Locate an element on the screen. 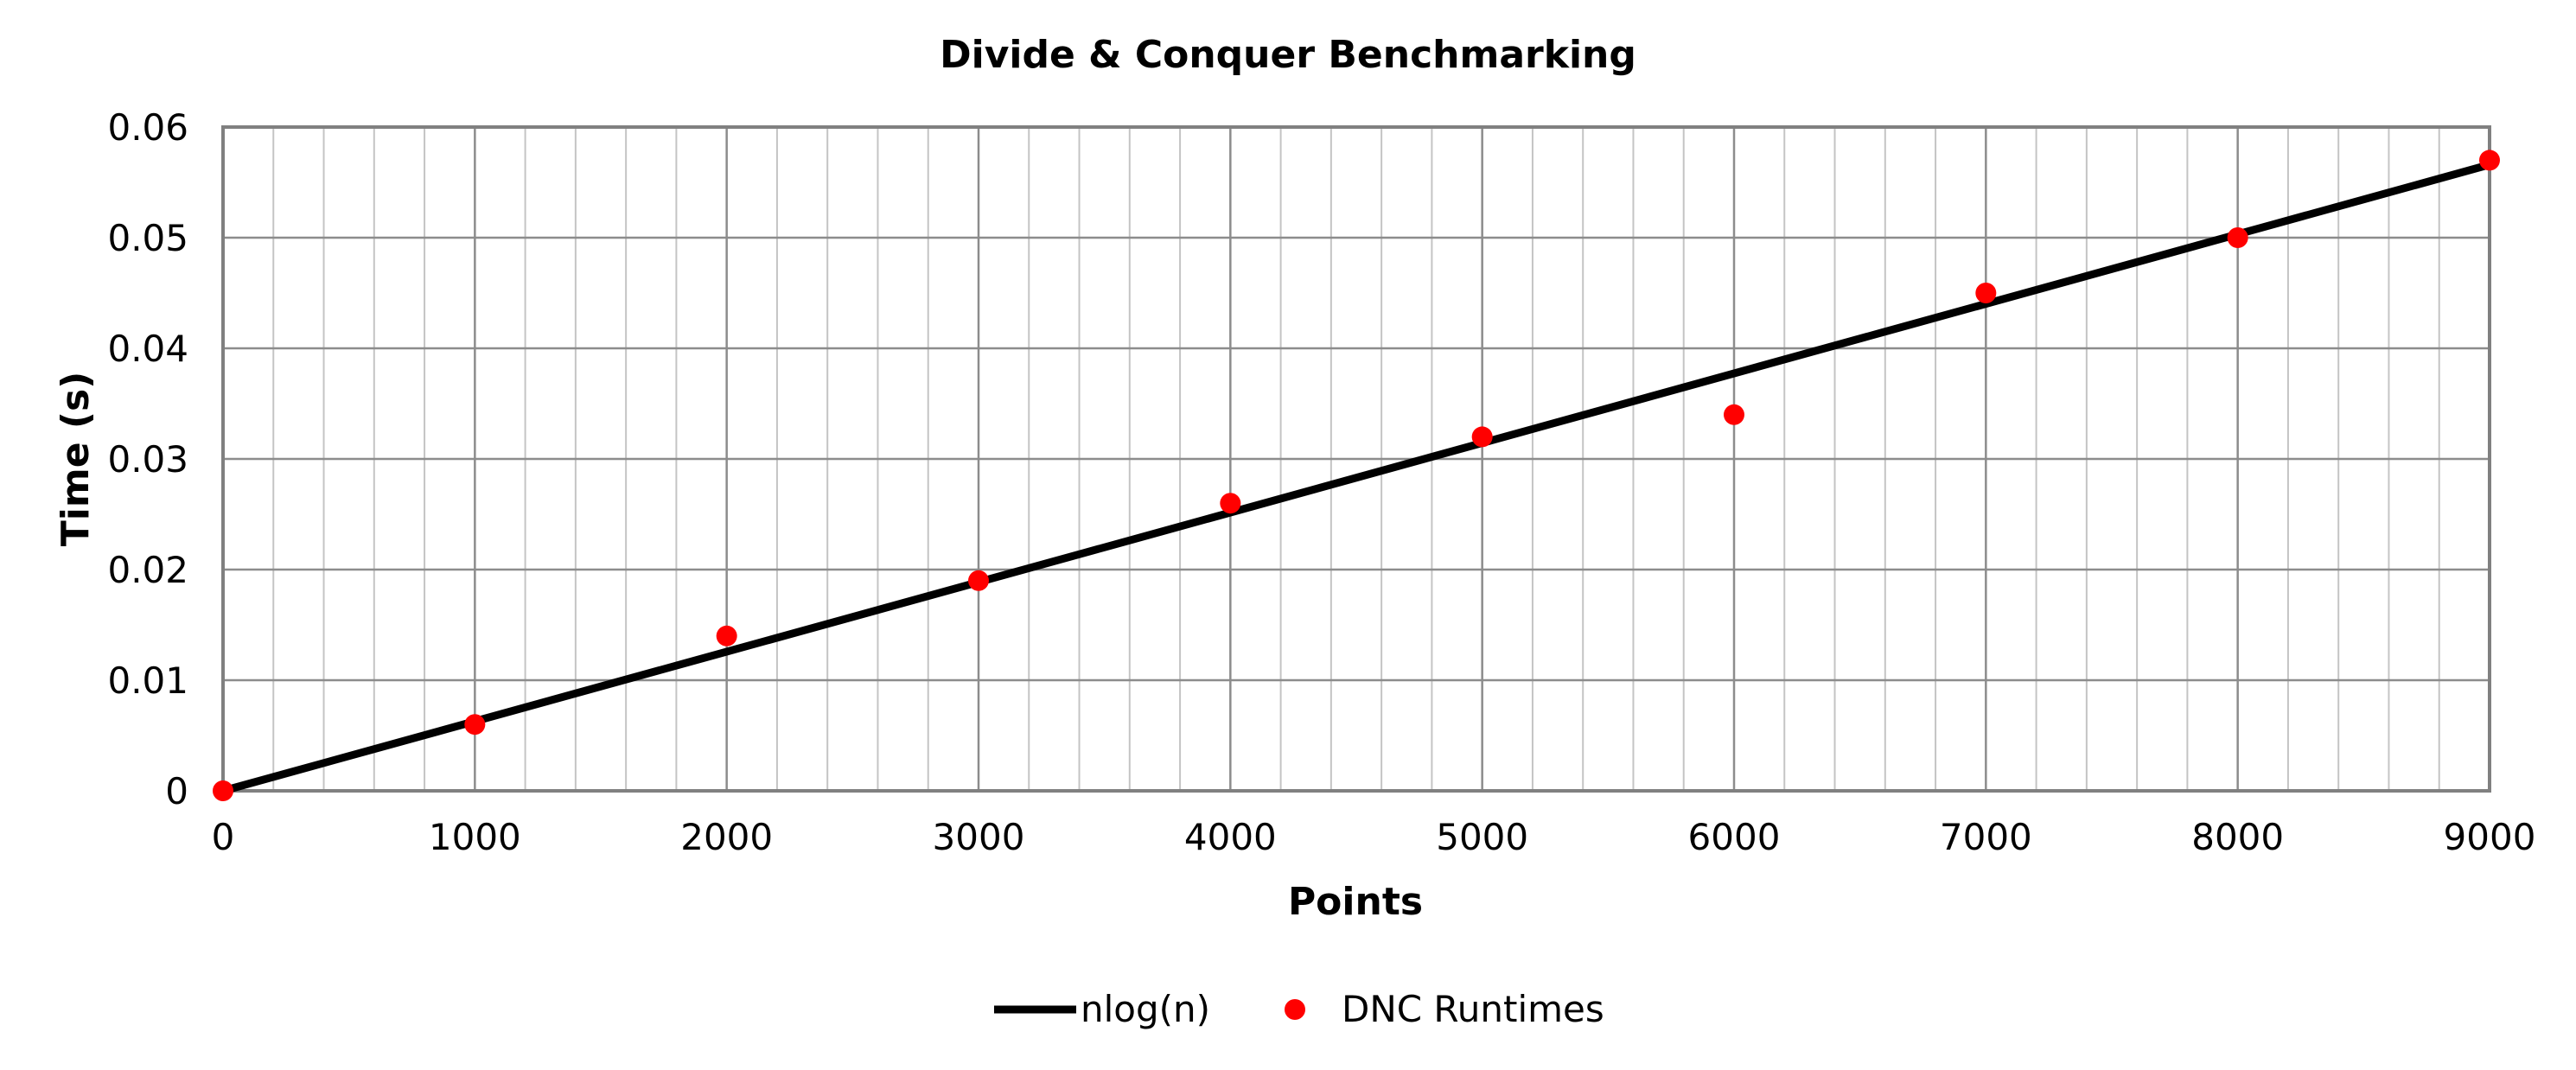 The image size is (2576, 1070). legend-label-dnc-runtimes: DNC Runtimes is located at coordinates (1473, 1009).